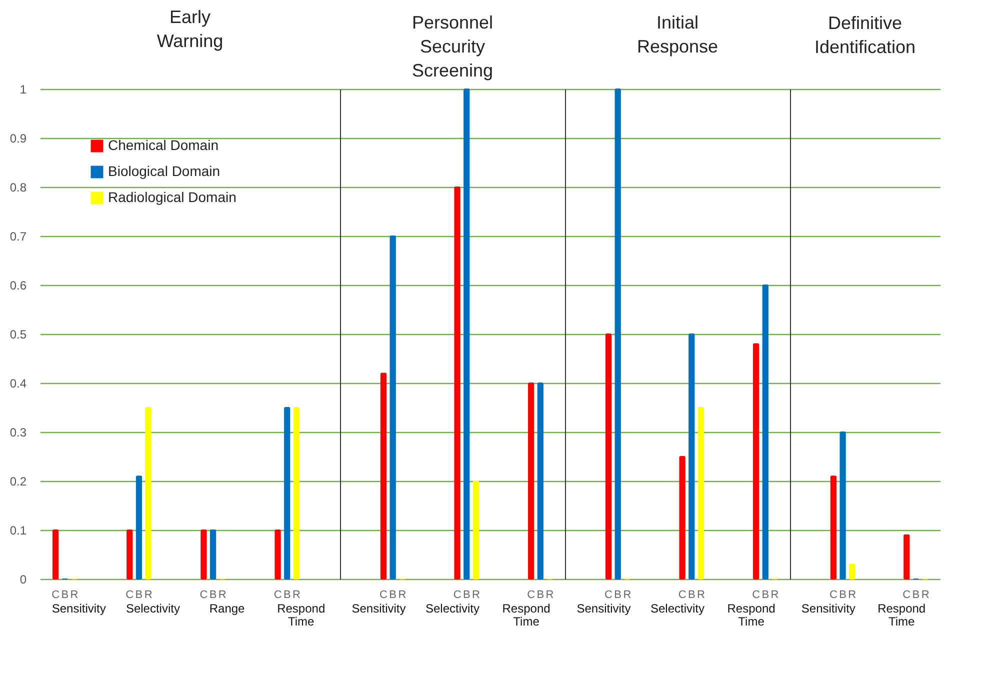 Image resolution: width=1000 pixels, height=675 pixels. Describe the element at coordinates (18, 285) in the screenshot. I see `y-tick-label: 0.6` at that location.